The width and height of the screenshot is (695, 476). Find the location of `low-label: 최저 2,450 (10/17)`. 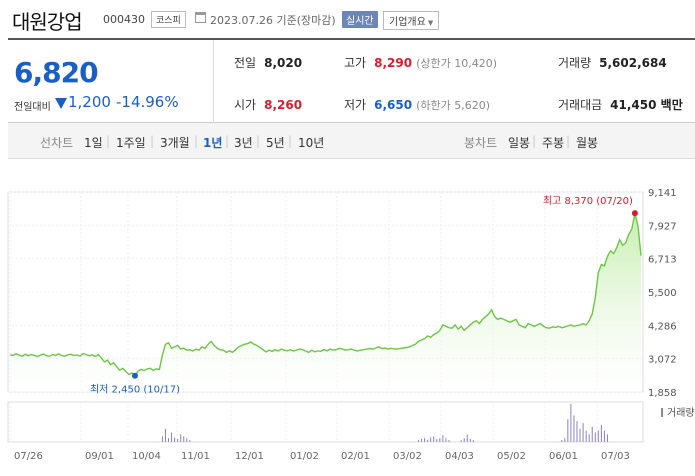

low-label: 최저 2,450 (10/17) is located at coordinates (135, 390).